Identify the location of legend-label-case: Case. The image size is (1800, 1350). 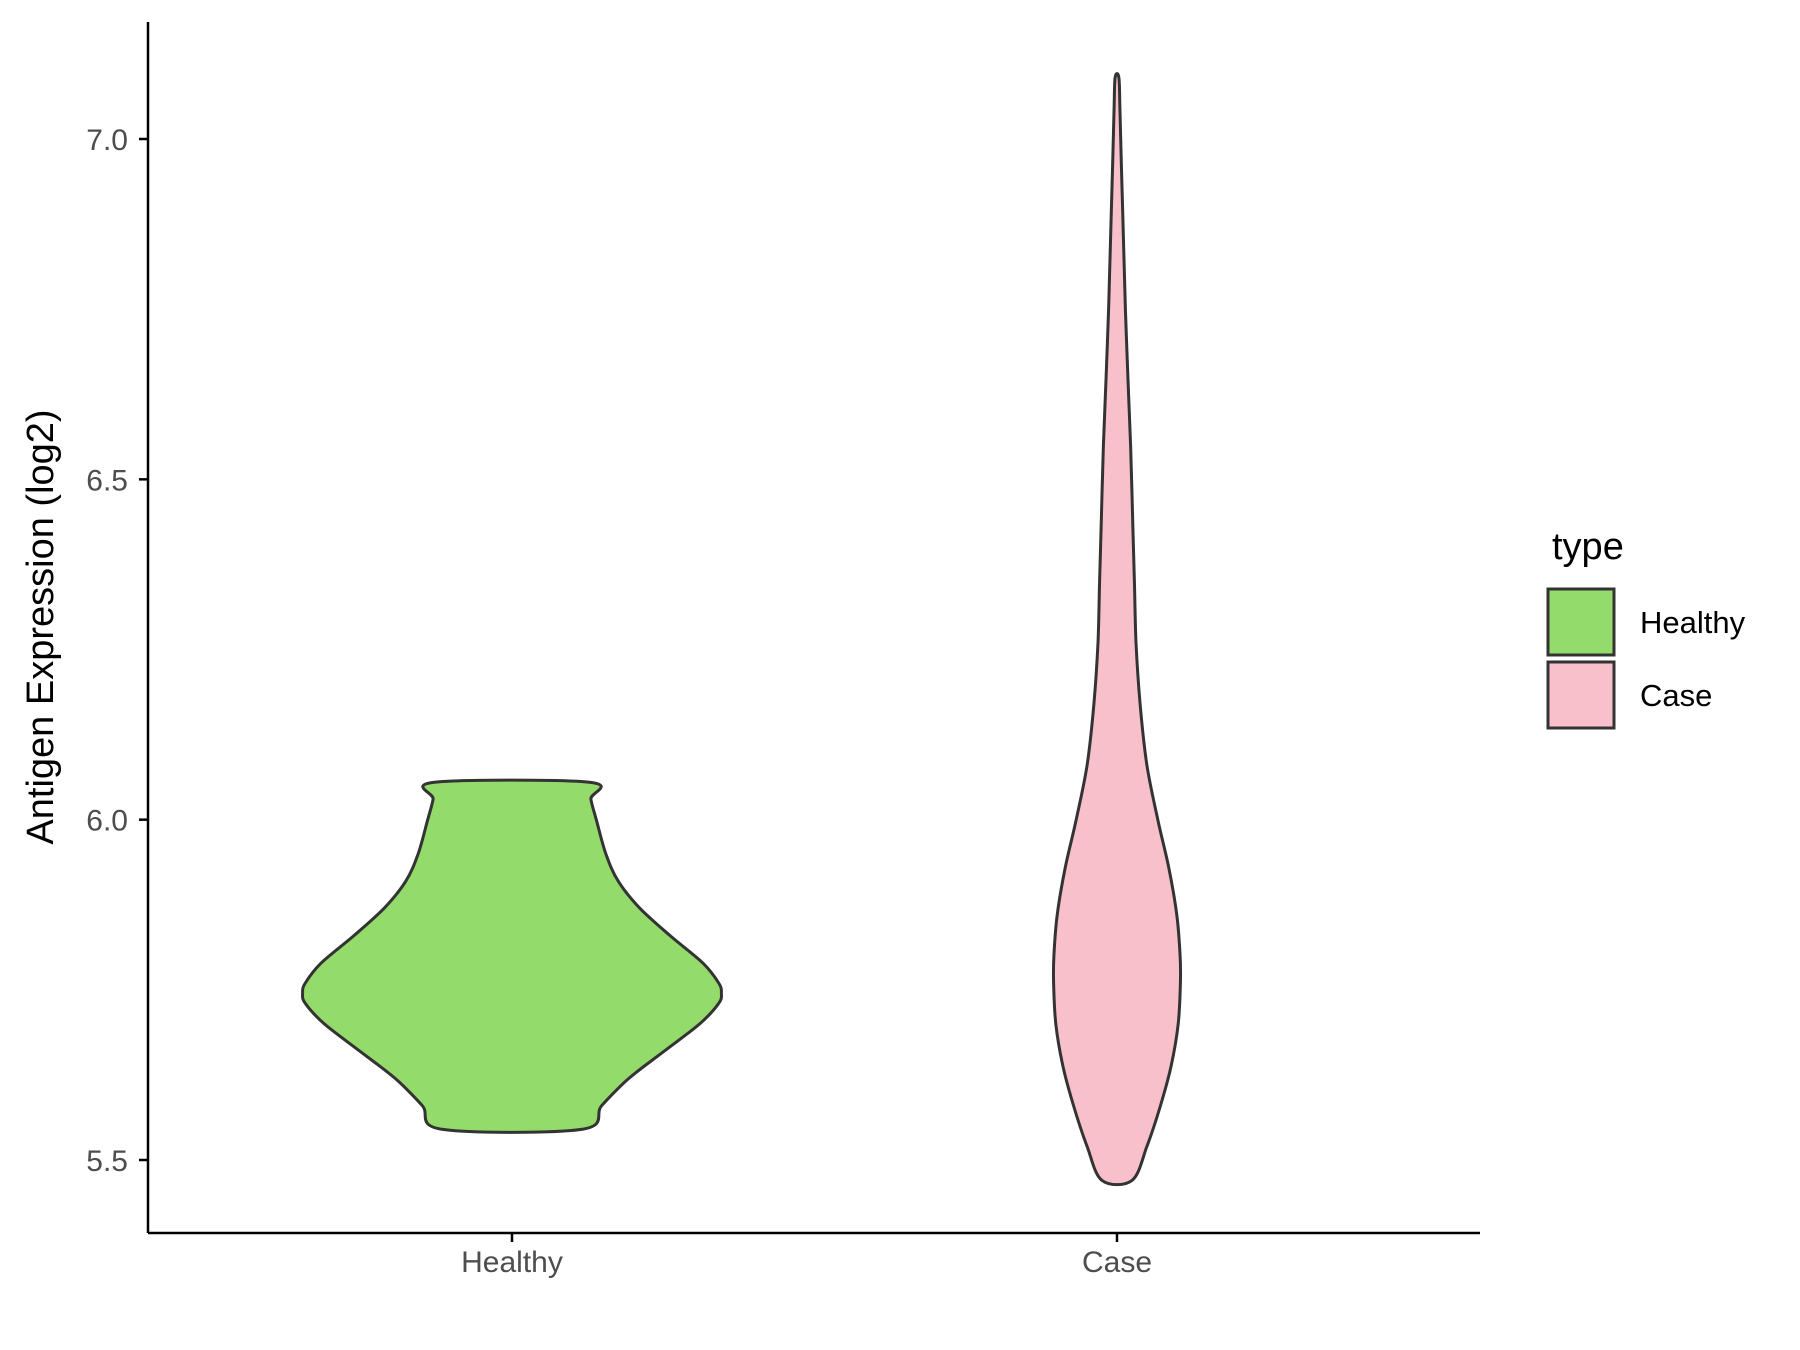
(1676, 695).